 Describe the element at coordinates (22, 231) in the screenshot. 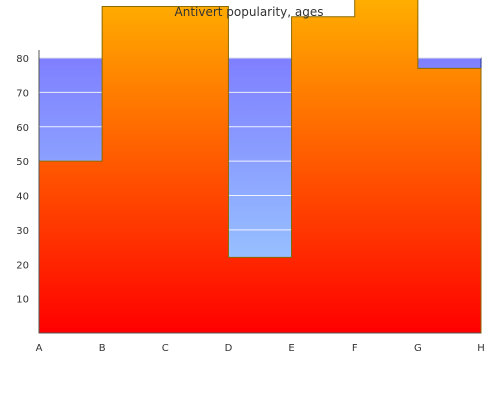

I see `y-tick-label: 30` at that location.